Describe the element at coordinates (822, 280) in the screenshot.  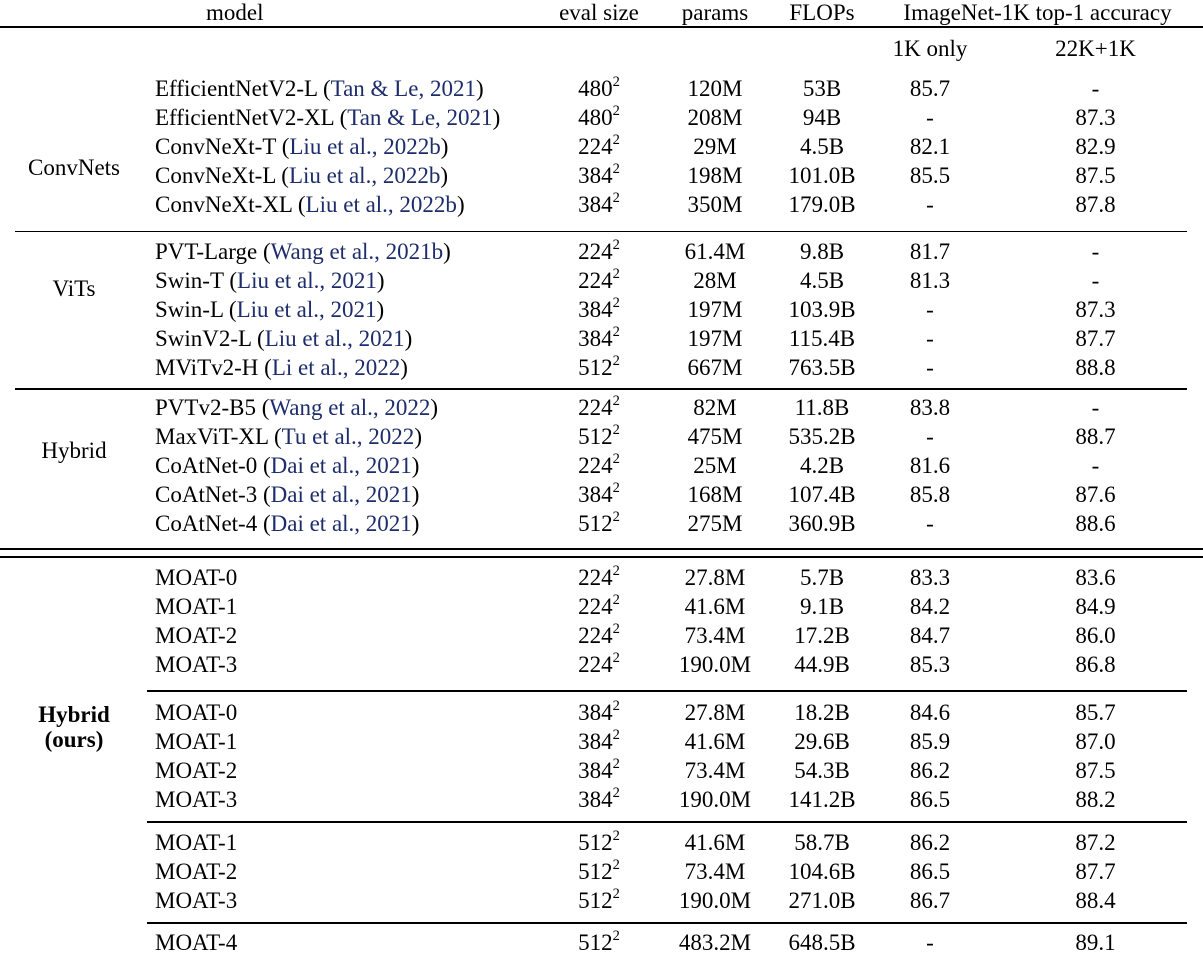
I see `cell-flops: 4.5B` at that location.